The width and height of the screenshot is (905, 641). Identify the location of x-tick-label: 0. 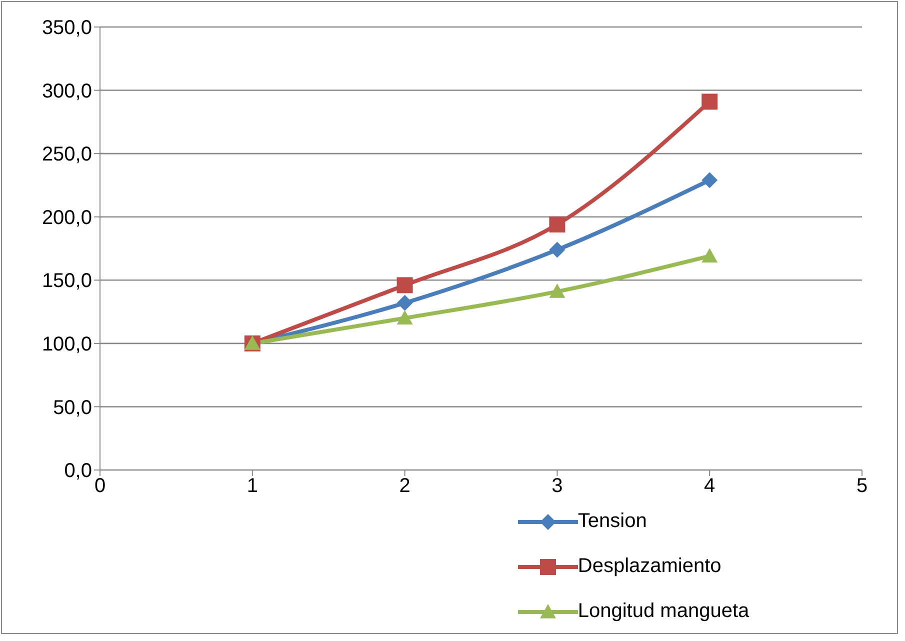
(100, 486).